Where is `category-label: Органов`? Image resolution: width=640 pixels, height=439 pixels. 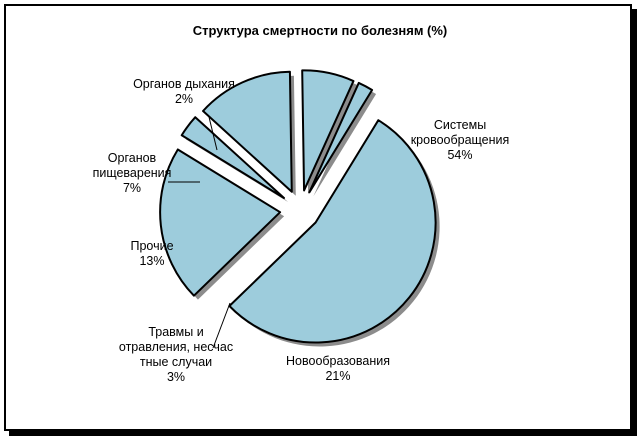 category-label: Органов is located at coordinates (132, 158).